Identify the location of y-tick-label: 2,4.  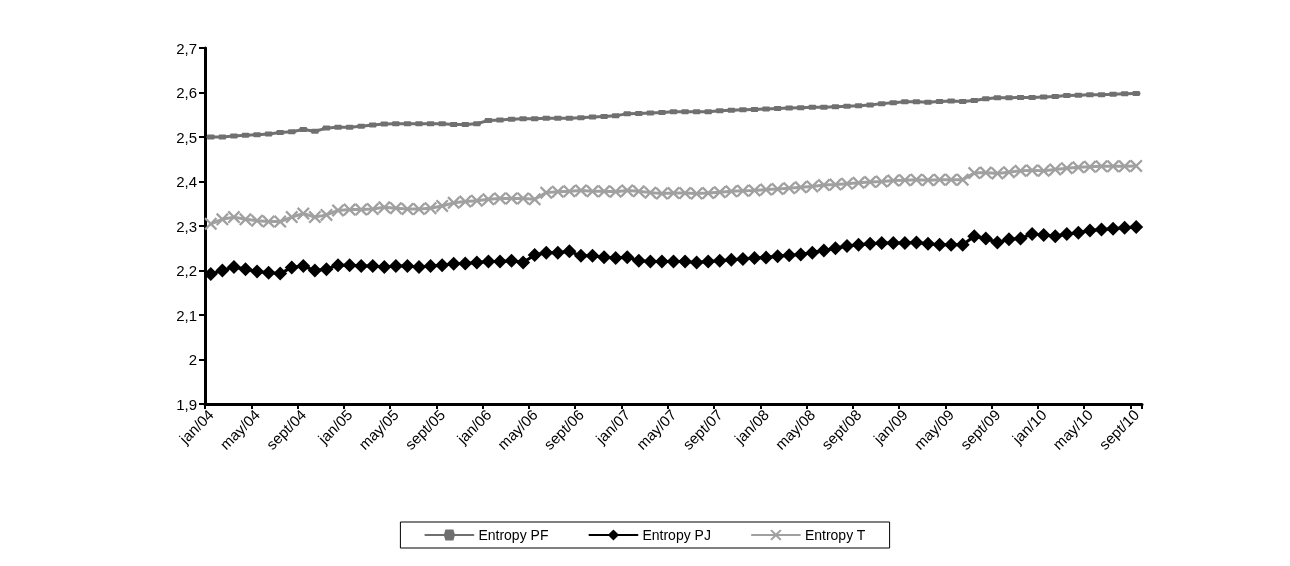
(186, 181).